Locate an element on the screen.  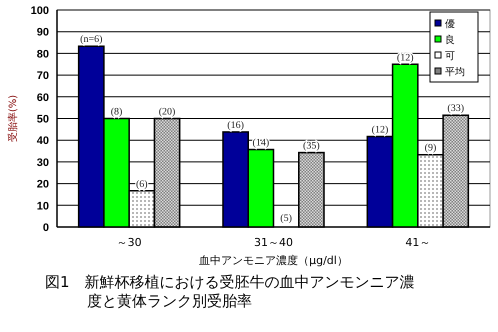
text: 図1 新鮮杯移植における受胚牛の血中アンモンニア濃度と黄体ランク別受胎率 is located at coordinates (230, 291).